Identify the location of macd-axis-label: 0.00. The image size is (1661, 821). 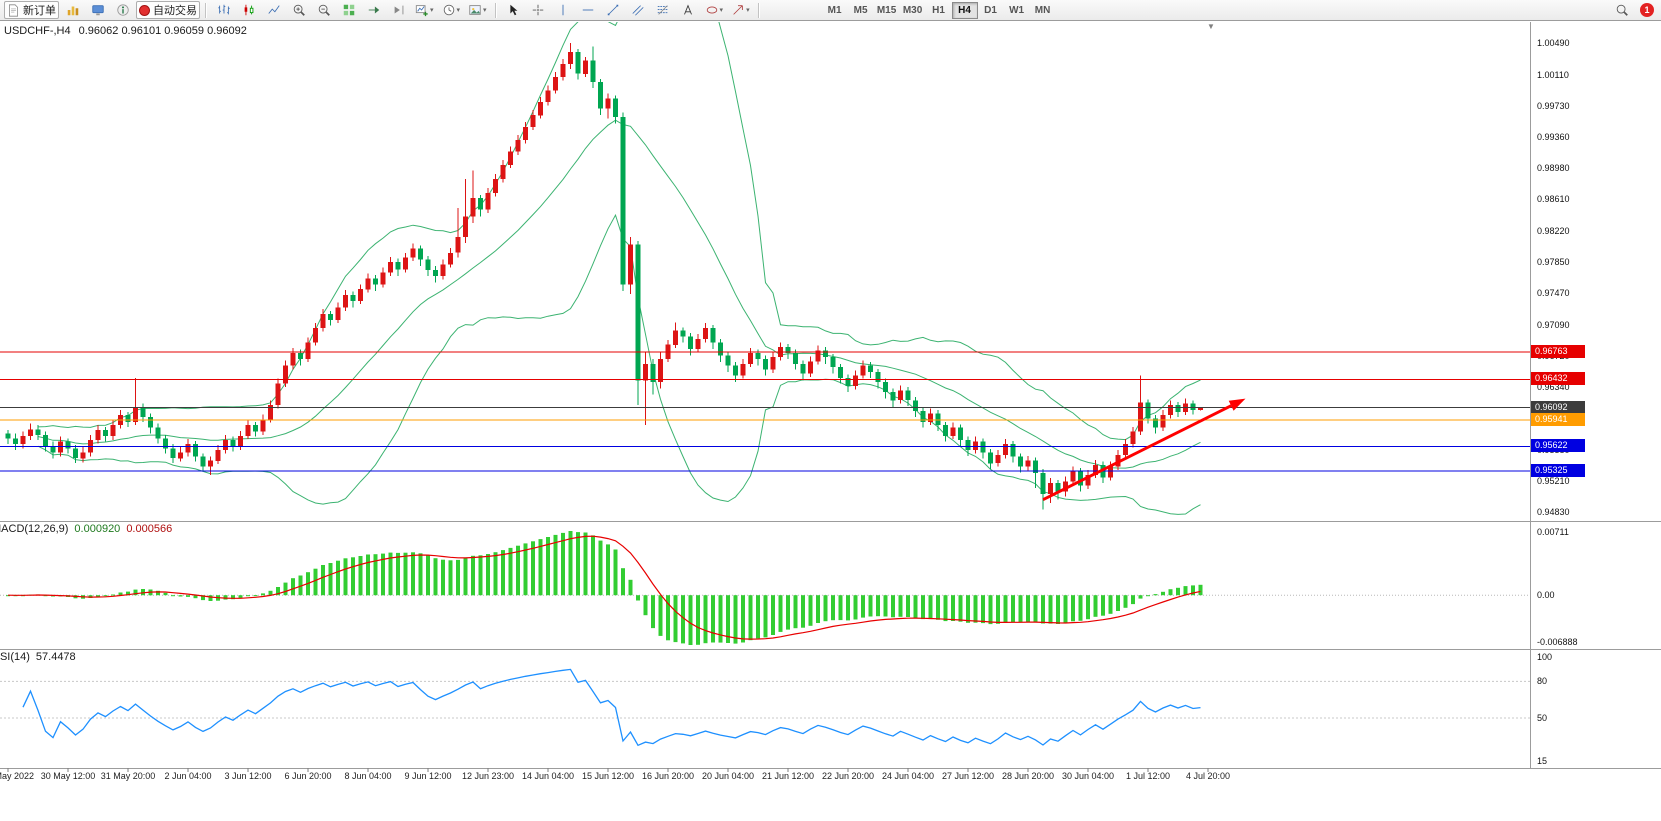
(1546, 595).